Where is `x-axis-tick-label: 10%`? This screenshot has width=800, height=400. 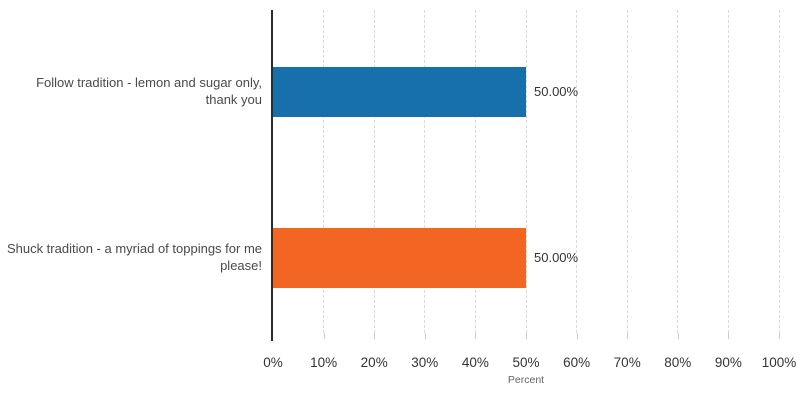 x-axis-tick-label: 10% is located at coordinates (324, 362).